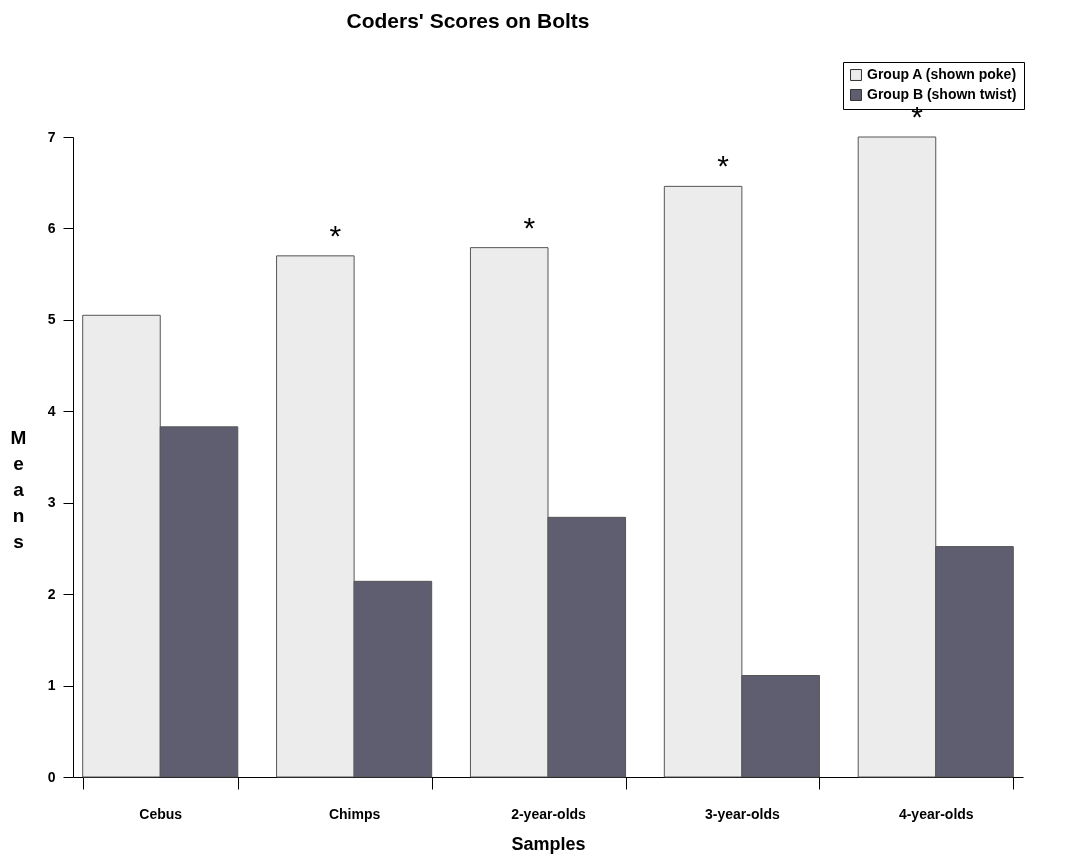  Describe the element at coordinates (936, 813) in the screenshot. I see `x-tick-label: 4-year-olds` at that location.